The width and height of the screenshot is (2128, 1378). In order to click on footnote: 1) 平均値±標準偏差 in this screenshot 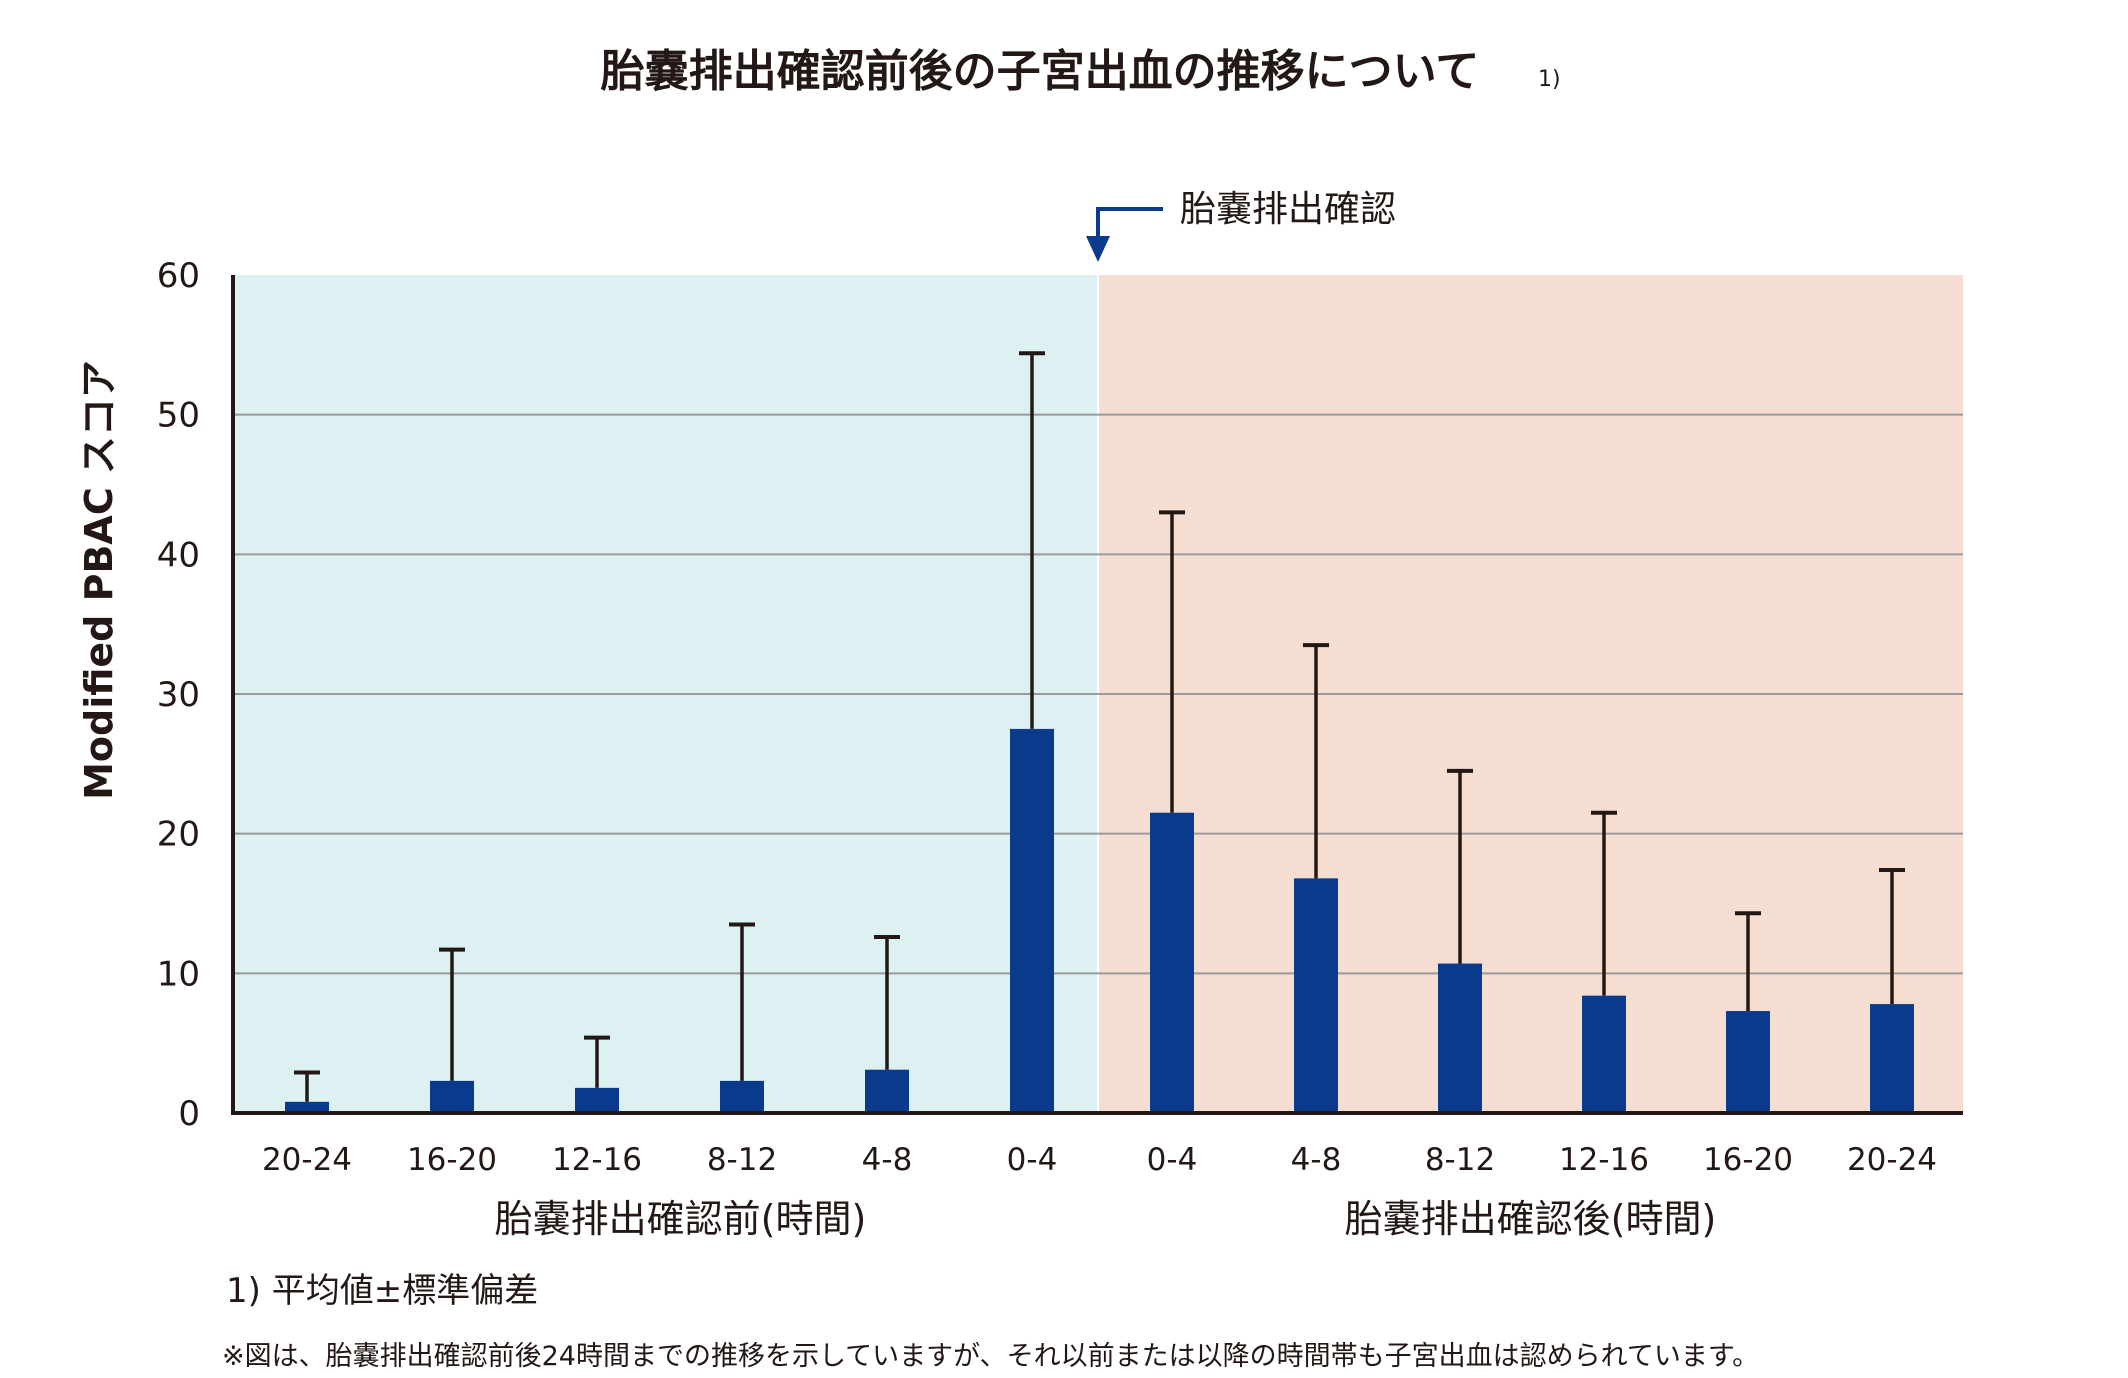, I will do `click(382, 1291)`.